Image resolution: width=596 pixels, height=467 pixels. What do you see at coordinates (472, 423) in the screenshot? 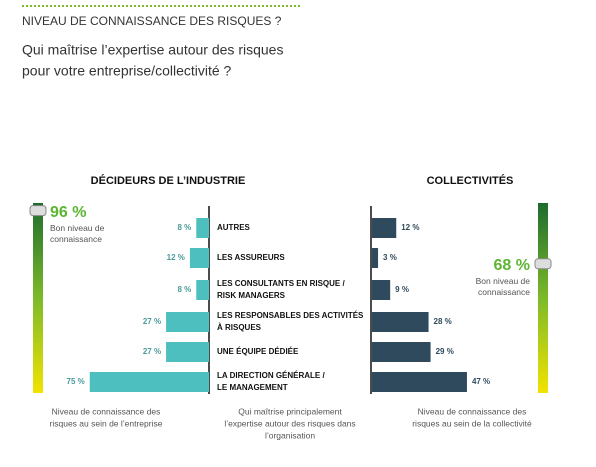
I see `footnote: risques au sein de la collectivité` at bounding box center [472, 423].